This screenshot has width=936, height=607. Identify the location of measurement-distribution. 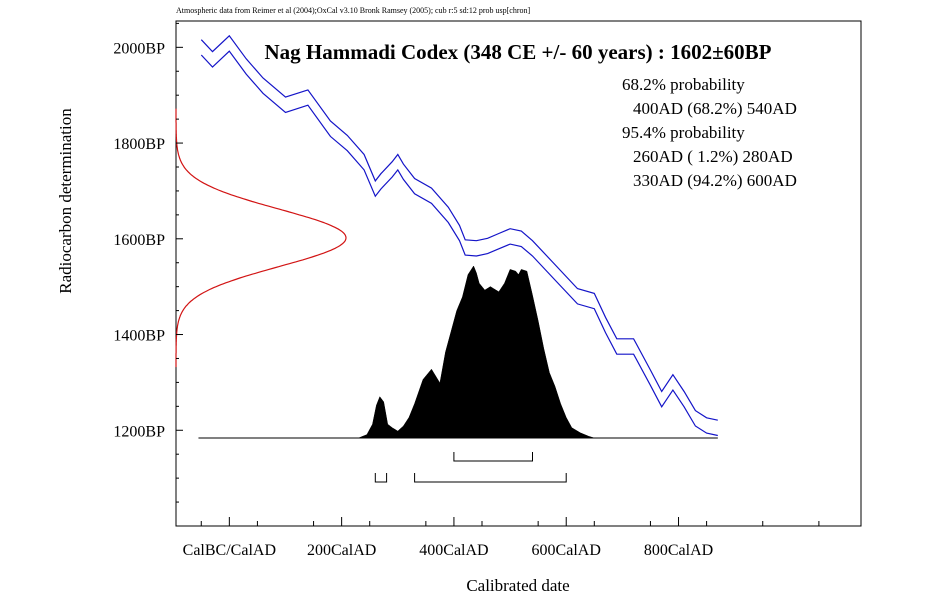
(261, 238).